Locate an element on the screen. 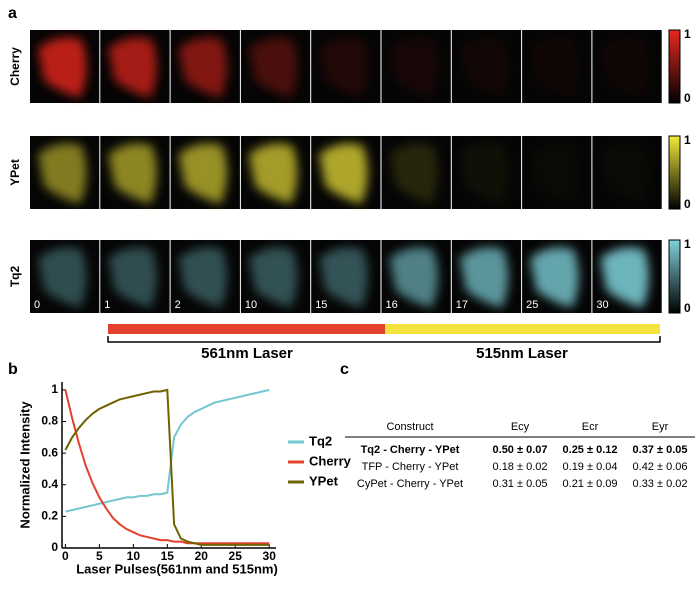 The height and width of the screenshot is (589, 700). table-cell: Tq2 - Cherry - YPet is located at coordinates (410, 450).